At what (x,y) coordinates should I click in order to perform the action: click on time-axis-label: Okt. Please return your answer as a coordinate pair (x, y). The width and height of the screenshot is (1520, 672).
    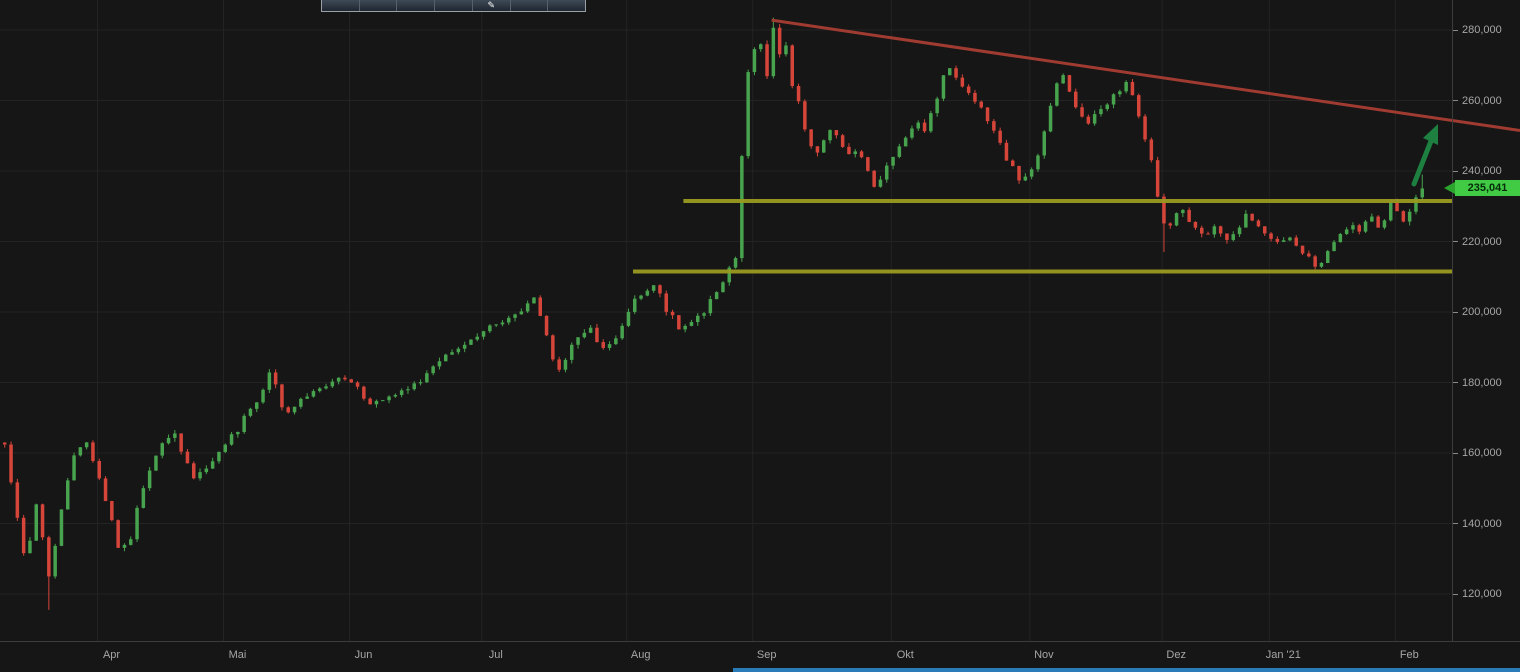
    Looking at the image, I should click on (905, 655).